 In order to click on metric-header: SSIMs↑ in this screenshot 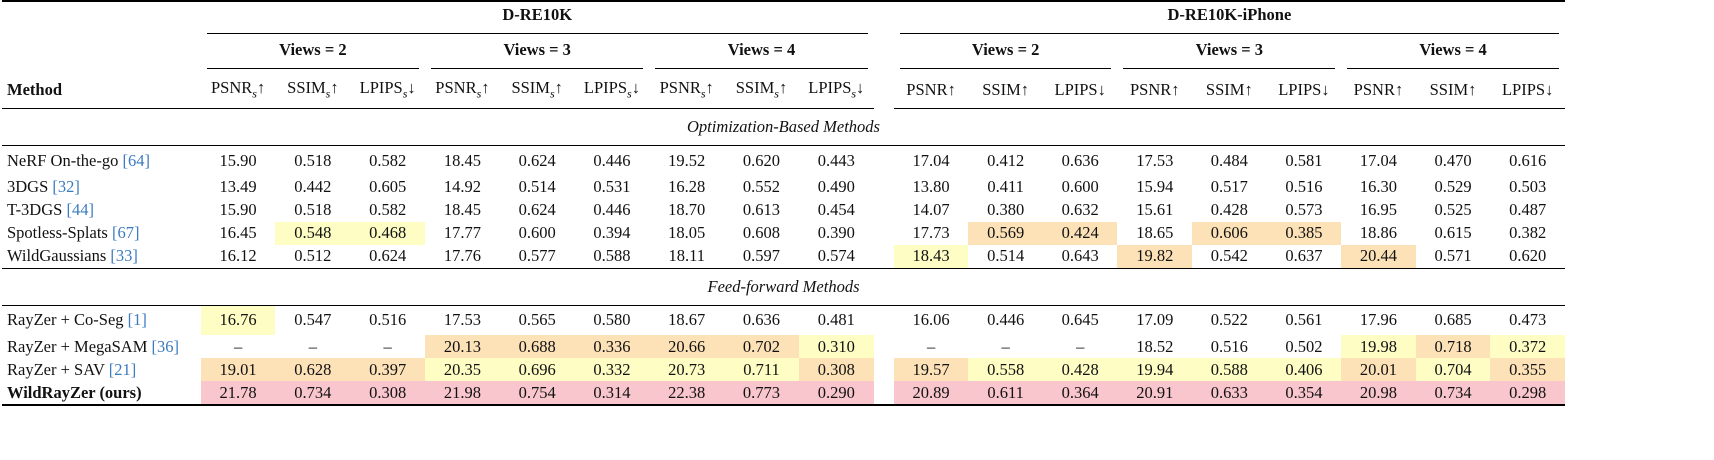, I will do `click(313, 90)`.